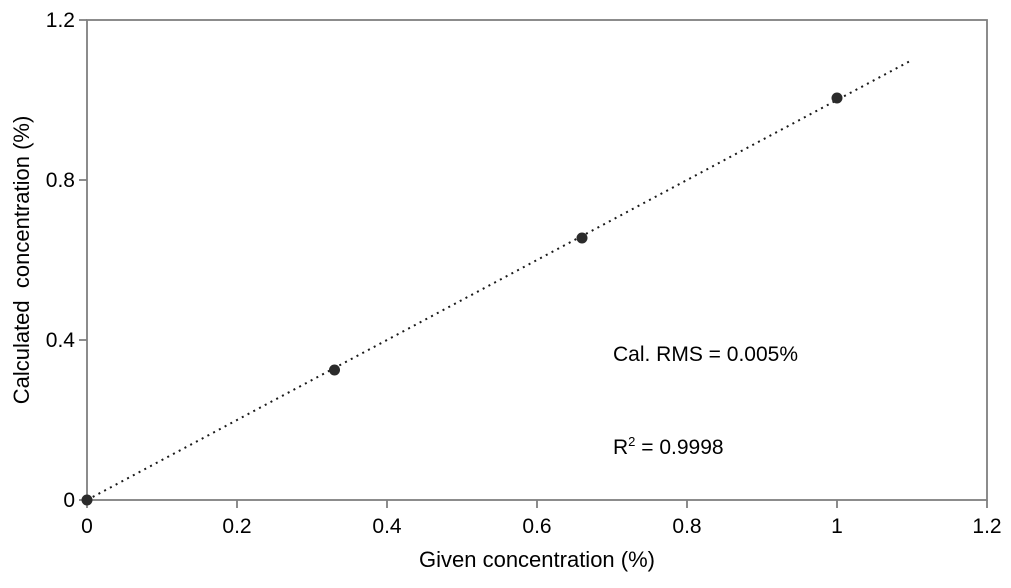 This screenshot has width=1011, height=588. What do you see at coordinates (60, 180) in the screenshot?
I see `y-tick-label: 0.8` at bounding box center [60, 180].